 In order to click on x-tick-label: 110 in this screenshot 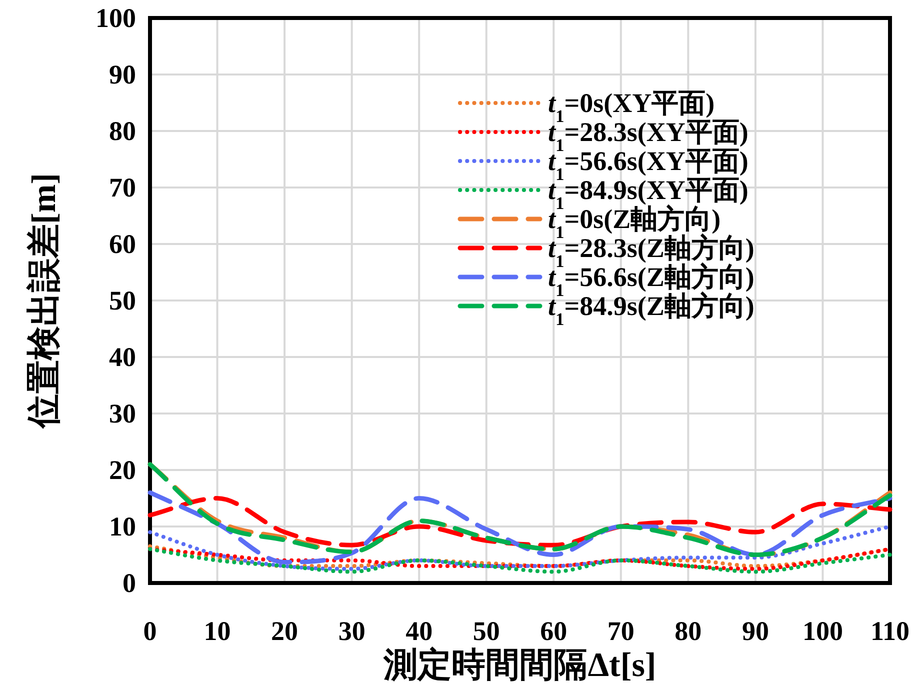, I will do `click(890, 631)`.